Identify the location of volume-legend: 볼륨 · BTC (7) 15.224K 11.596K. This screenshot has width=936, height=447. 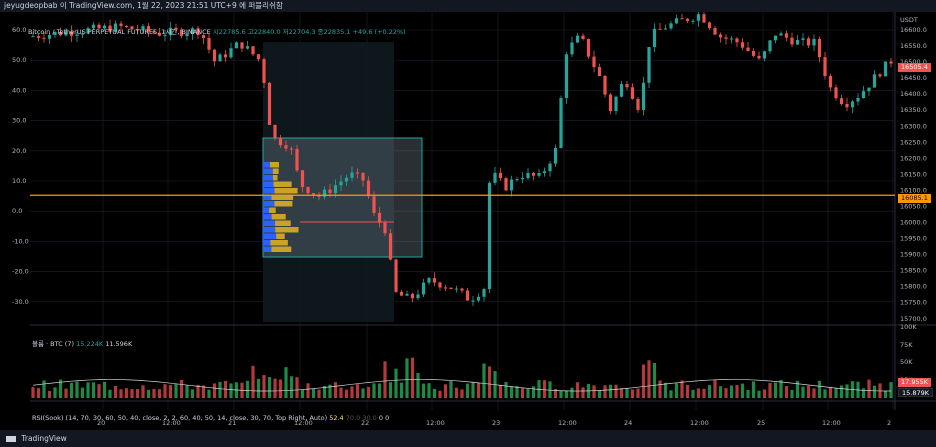
(82, 343).